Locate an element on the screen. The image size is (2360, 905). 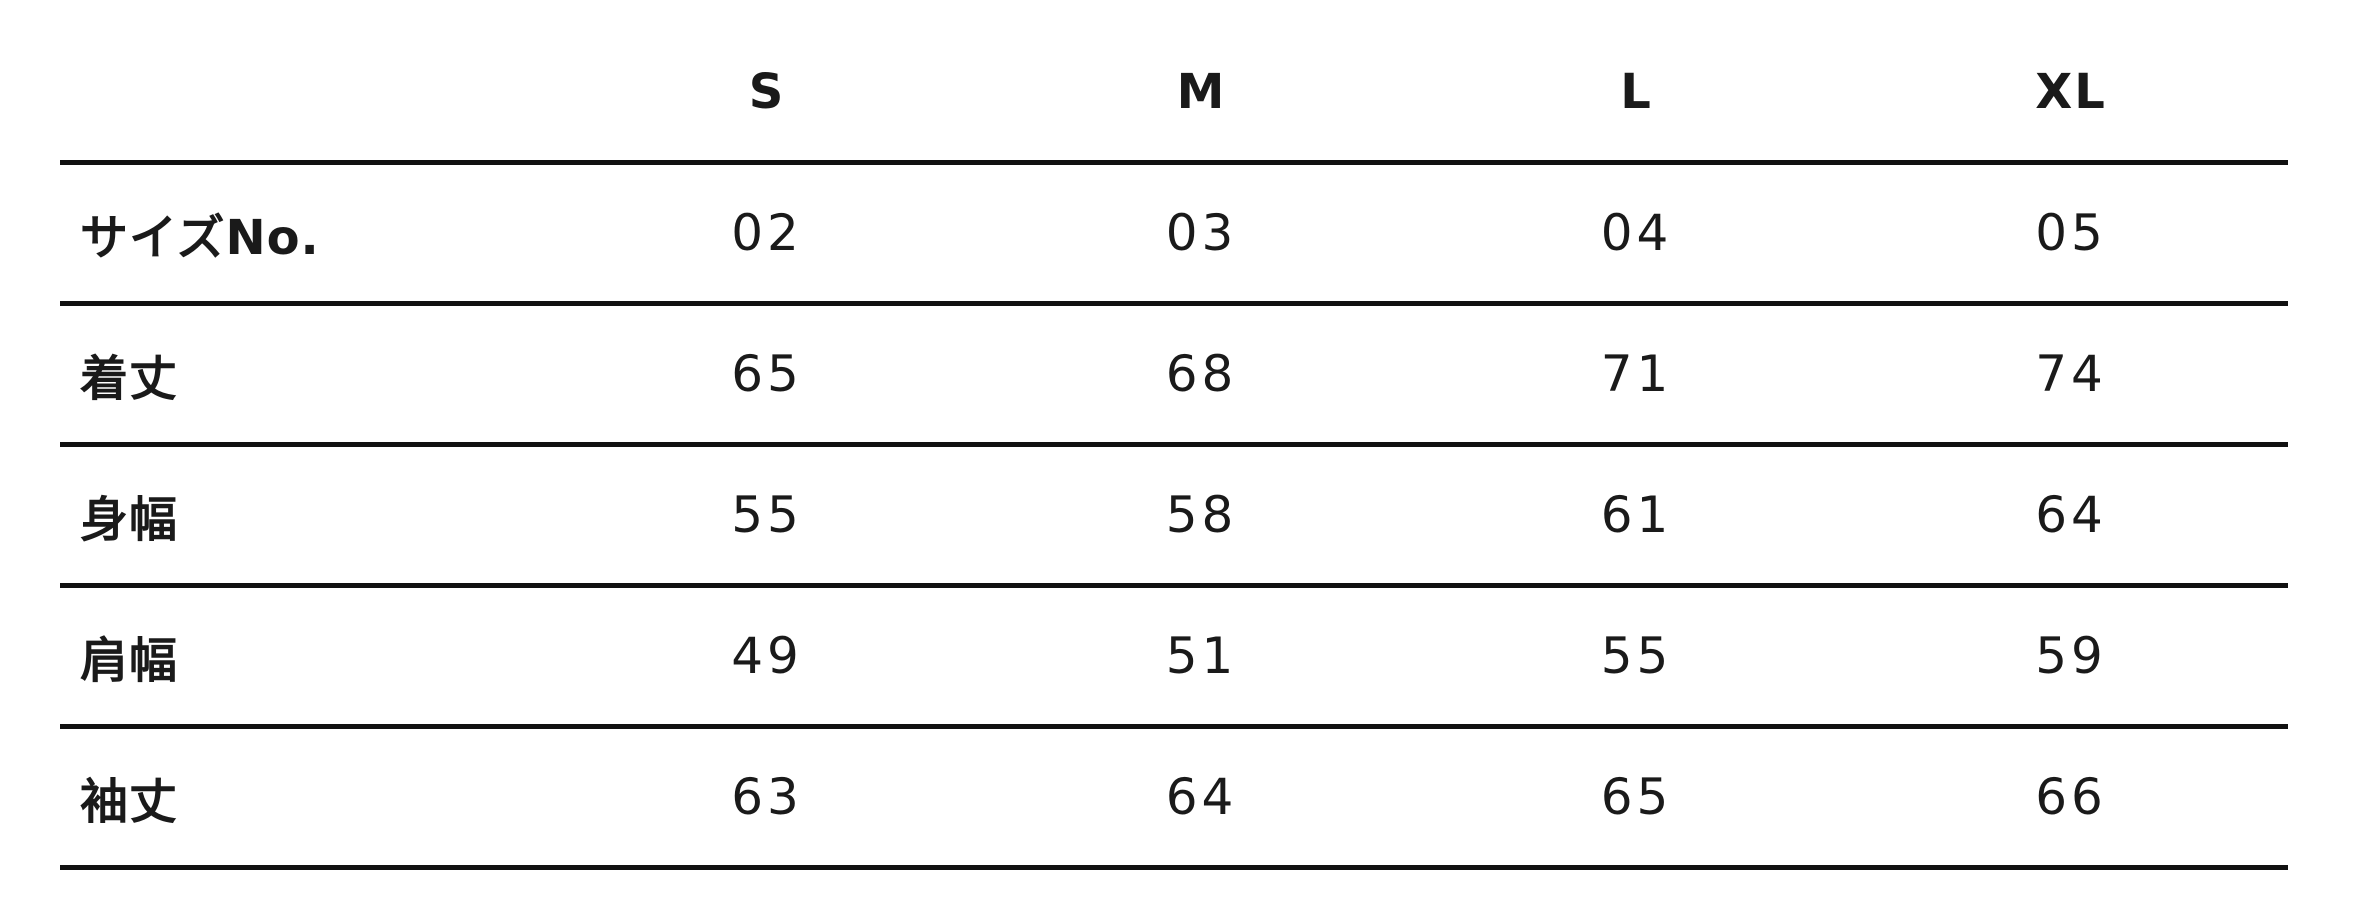
size-value-cell: 51 is located at coordinates (1201, 657).